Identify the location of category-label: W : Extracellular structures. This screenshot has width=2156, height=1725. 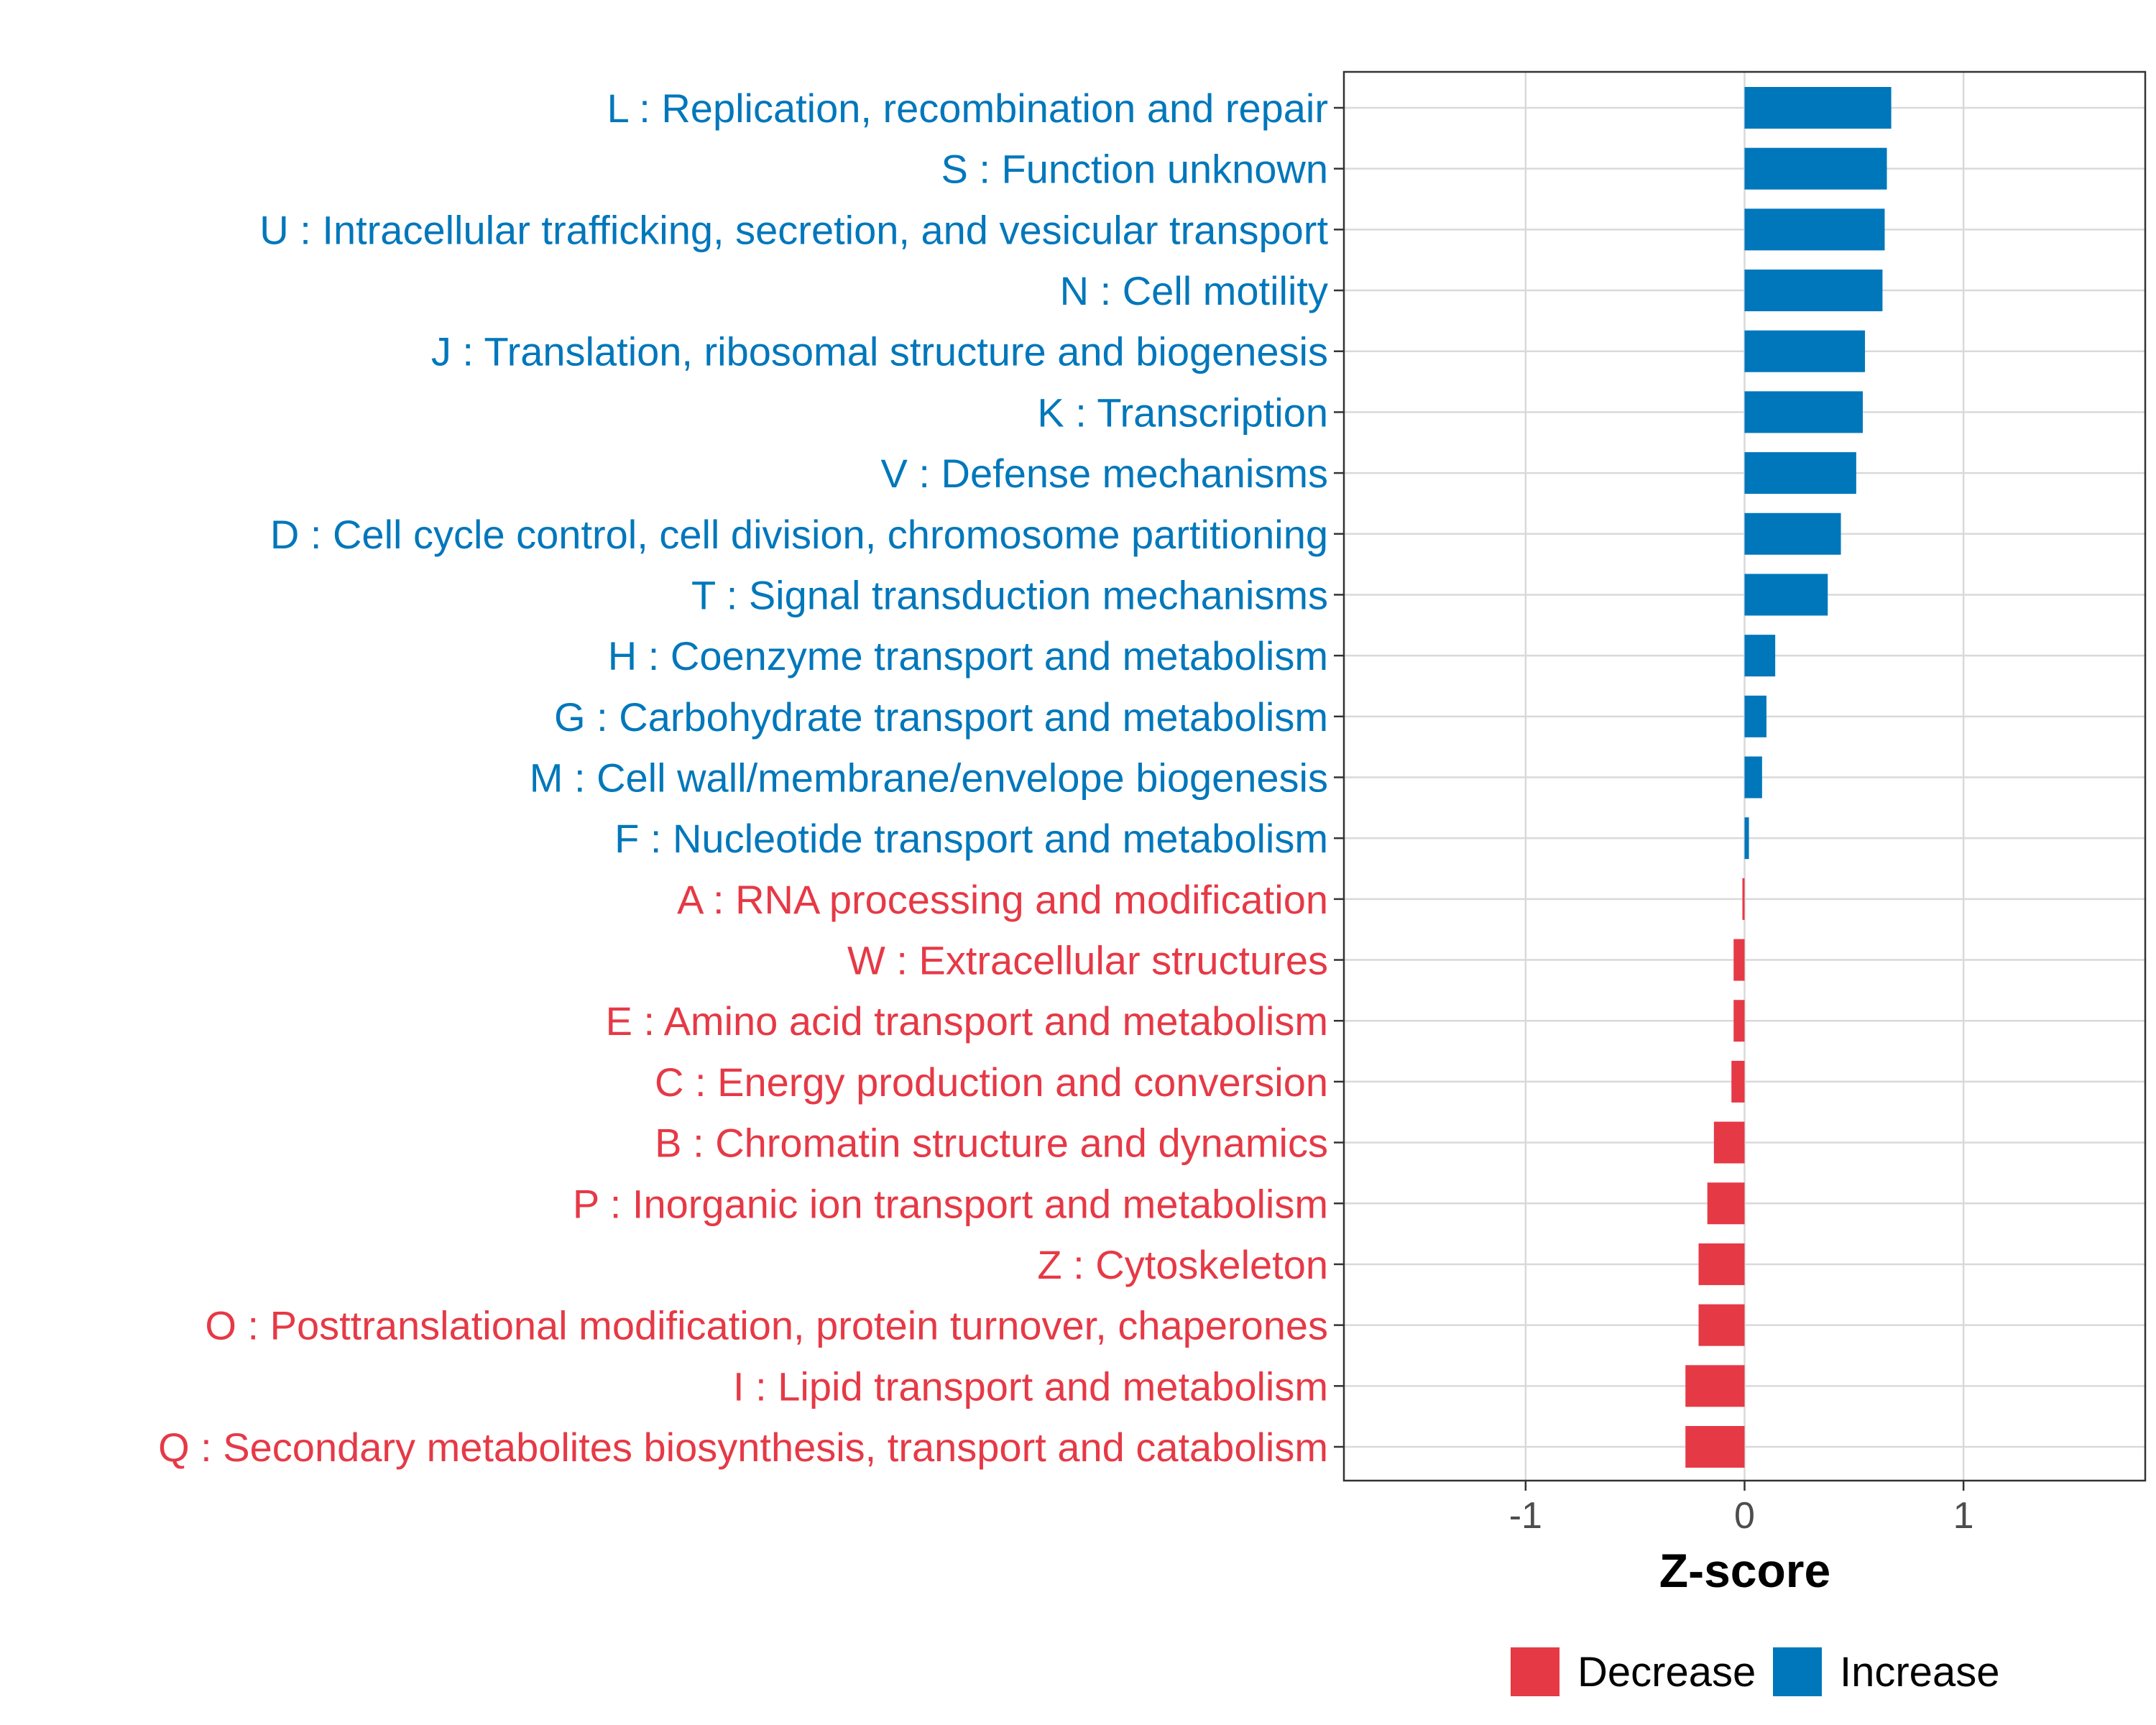
(1087, 960).